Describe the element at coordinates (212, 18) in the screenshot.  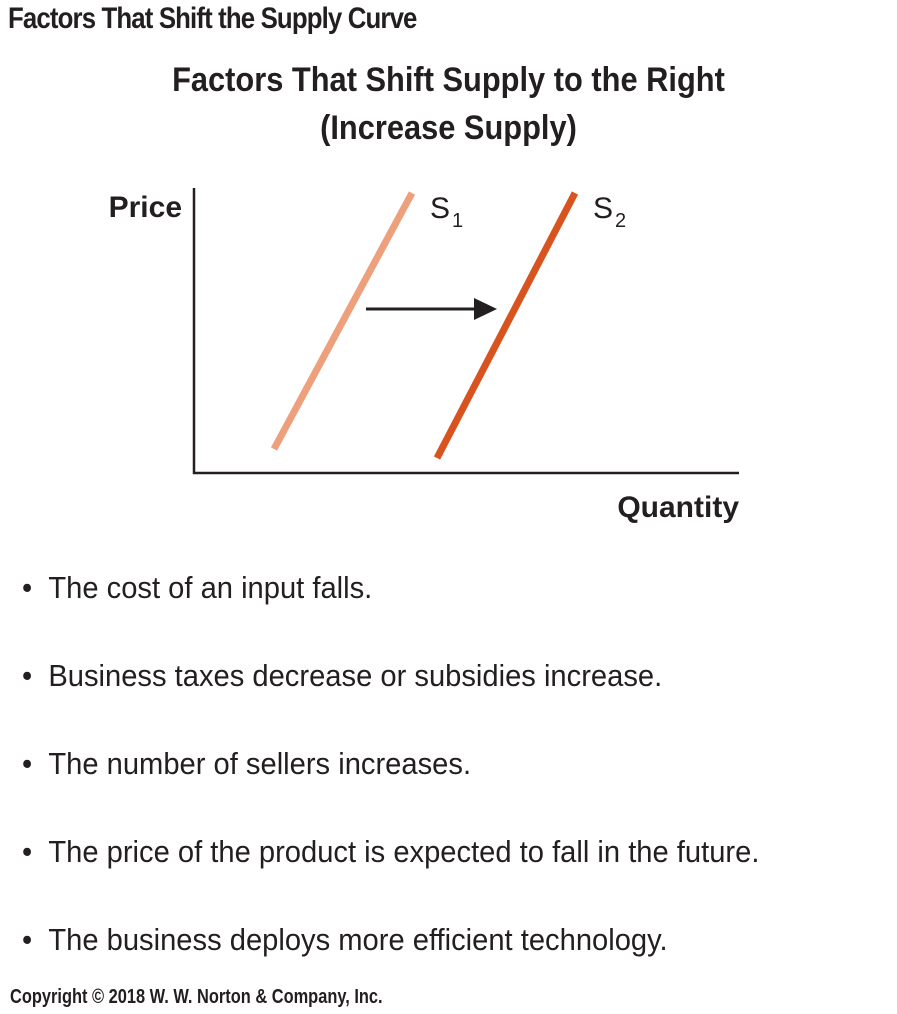
I see `page-title: Factors That Shift the Supply Curve` at that location.